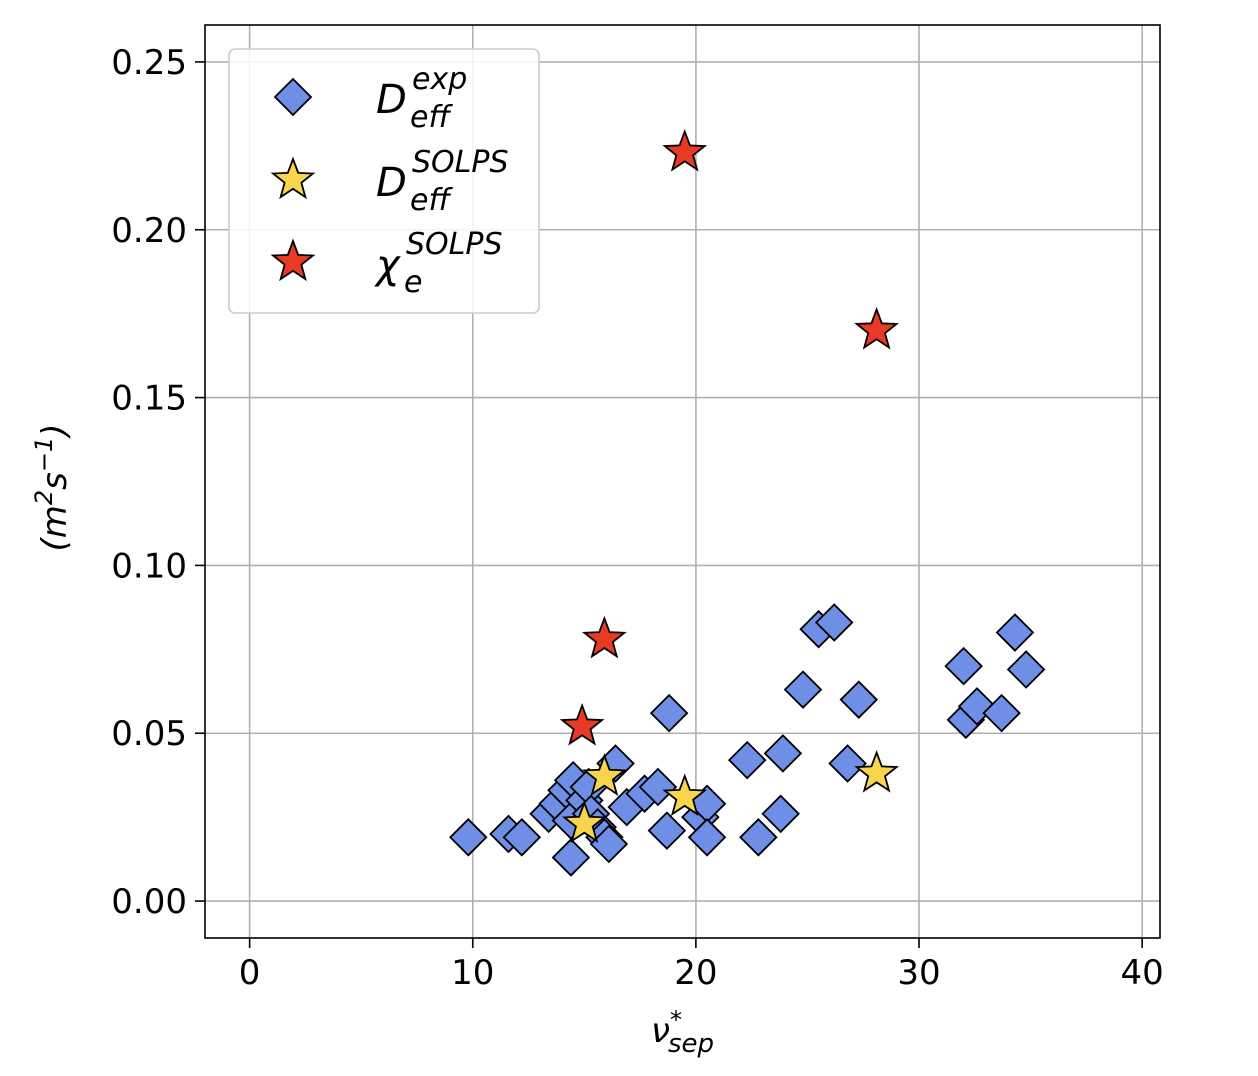 The height and width of the screenshot is (1076, 1258). I want to click on y-axis-label-part: −1, so click(44, 454).